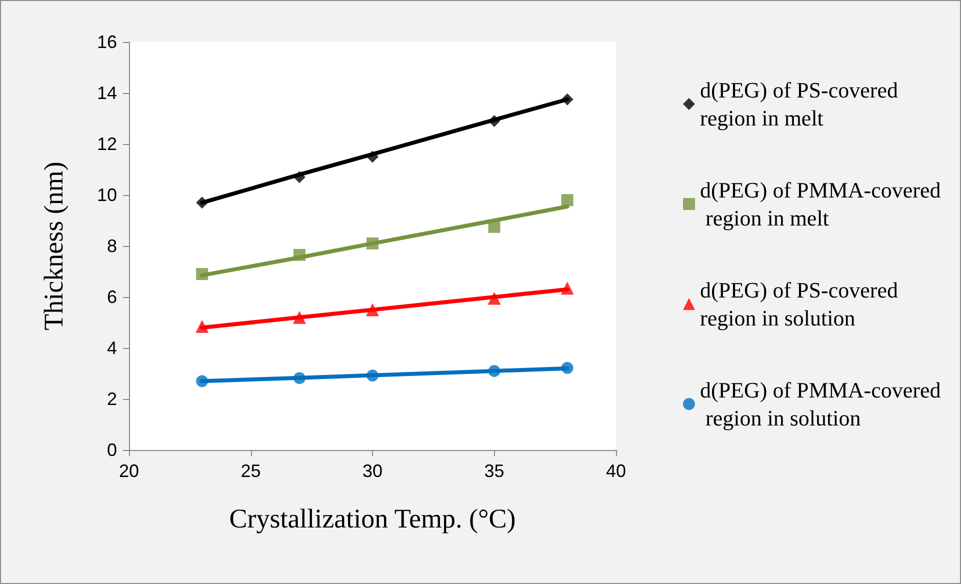 The height and width of the screenshot is (584, 961). Describe the element at coordinates (802, 304) in the screenshot. I see `legend-label: d(PEG) of PS-covered region in solution` at that location.